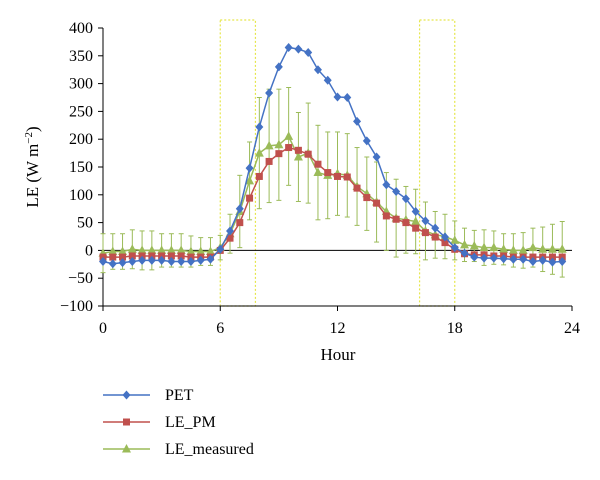  Describe the element at coordinates (572, 328) in the screenshot. I see `x-tick-label: 24` at that location.